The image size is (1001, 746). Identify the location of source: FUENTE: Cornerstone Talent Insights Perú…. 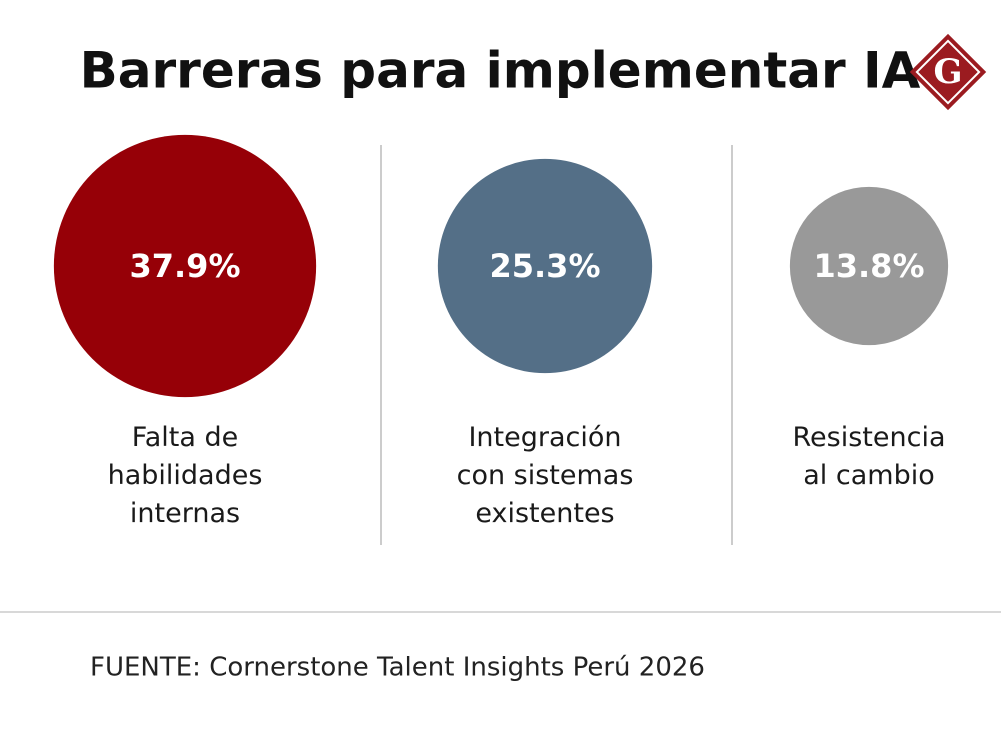
(397, 668).